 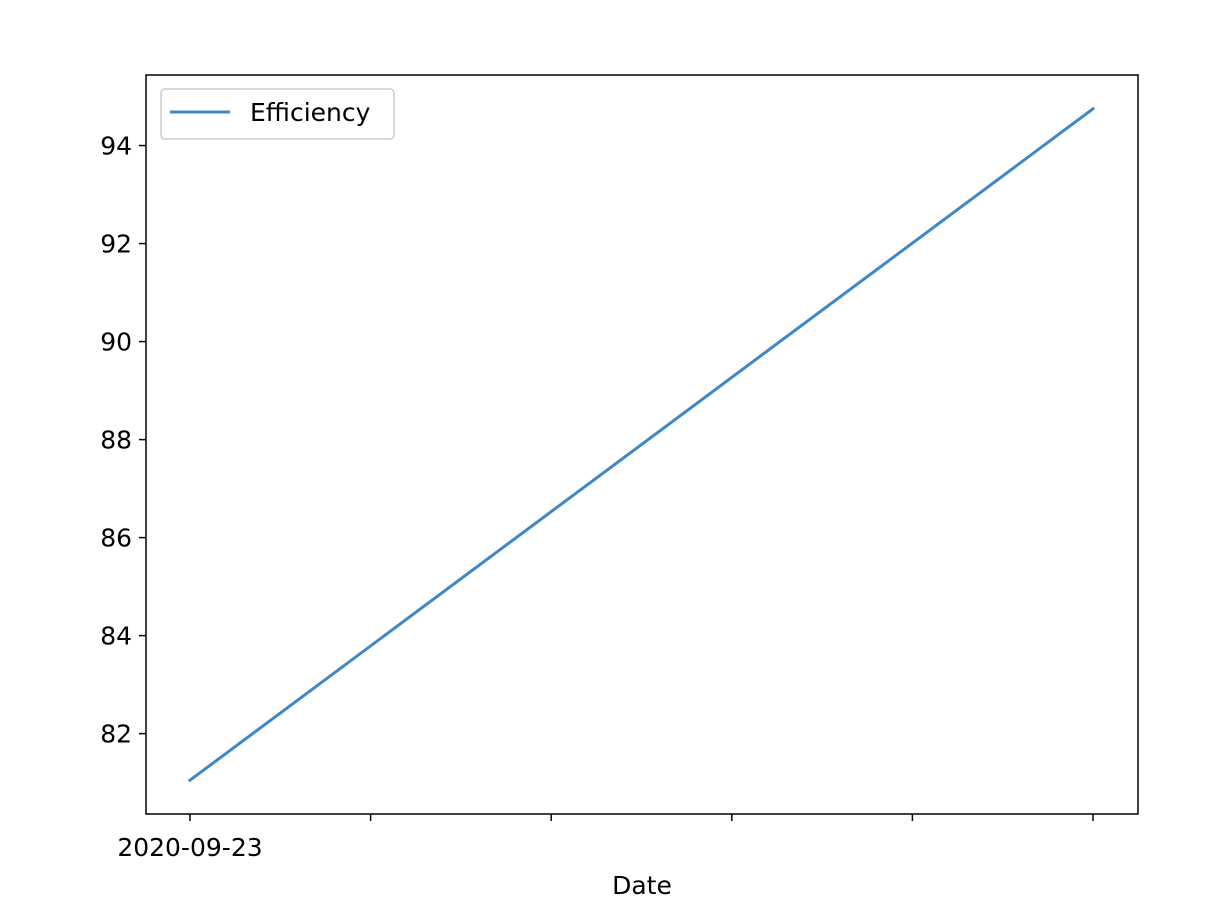 I want to click on x-tick-label: 2020-09-23, so click(x=189, y=847).